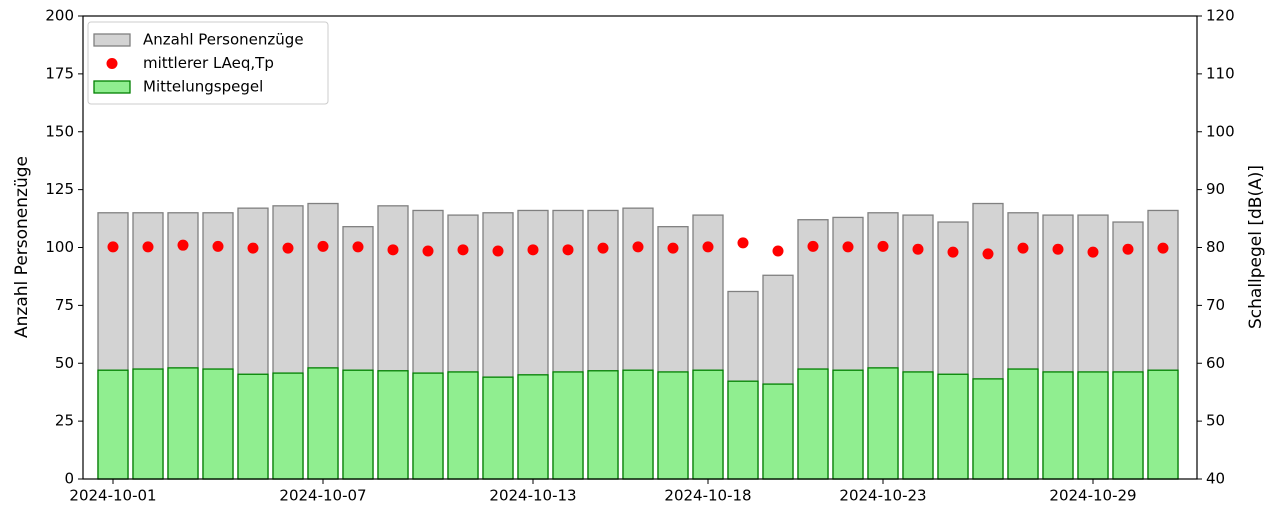 The image size is (1271, 508). Describe the element at coordinates (532, 496) in the screenshot. I see `x-tick-label: 2024-10-13` at that location.